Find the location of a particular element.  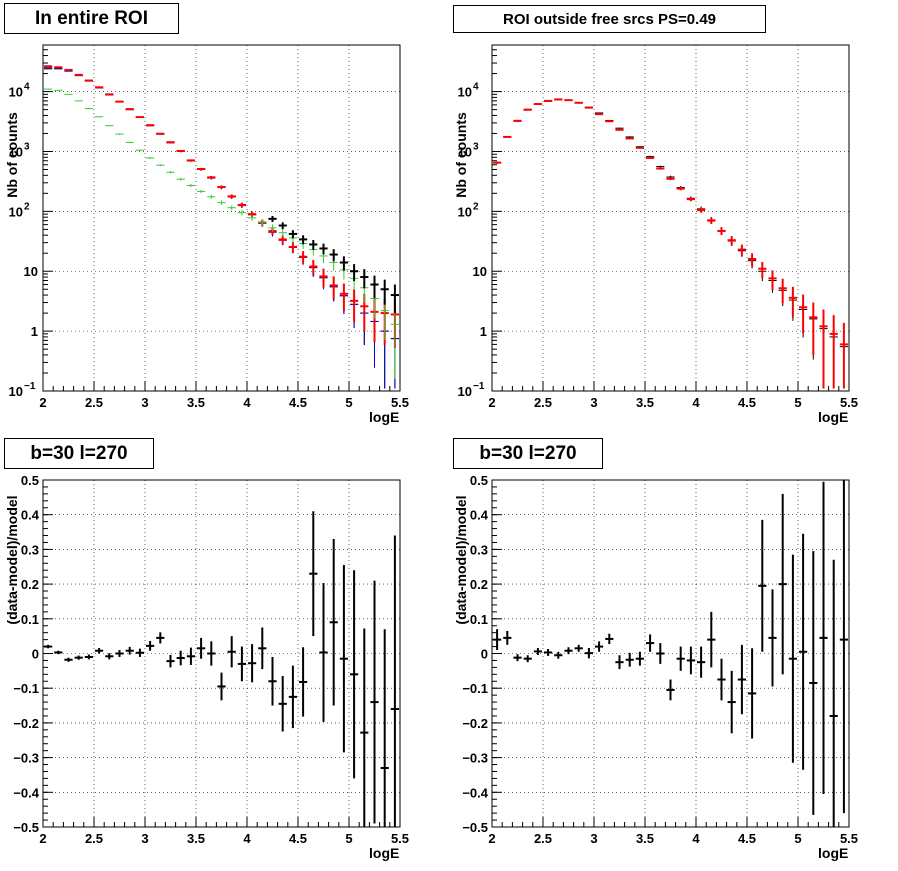

panel-title-top-right: ROI outside free srcs PS=0.49 is located at coordinates (609, 19).